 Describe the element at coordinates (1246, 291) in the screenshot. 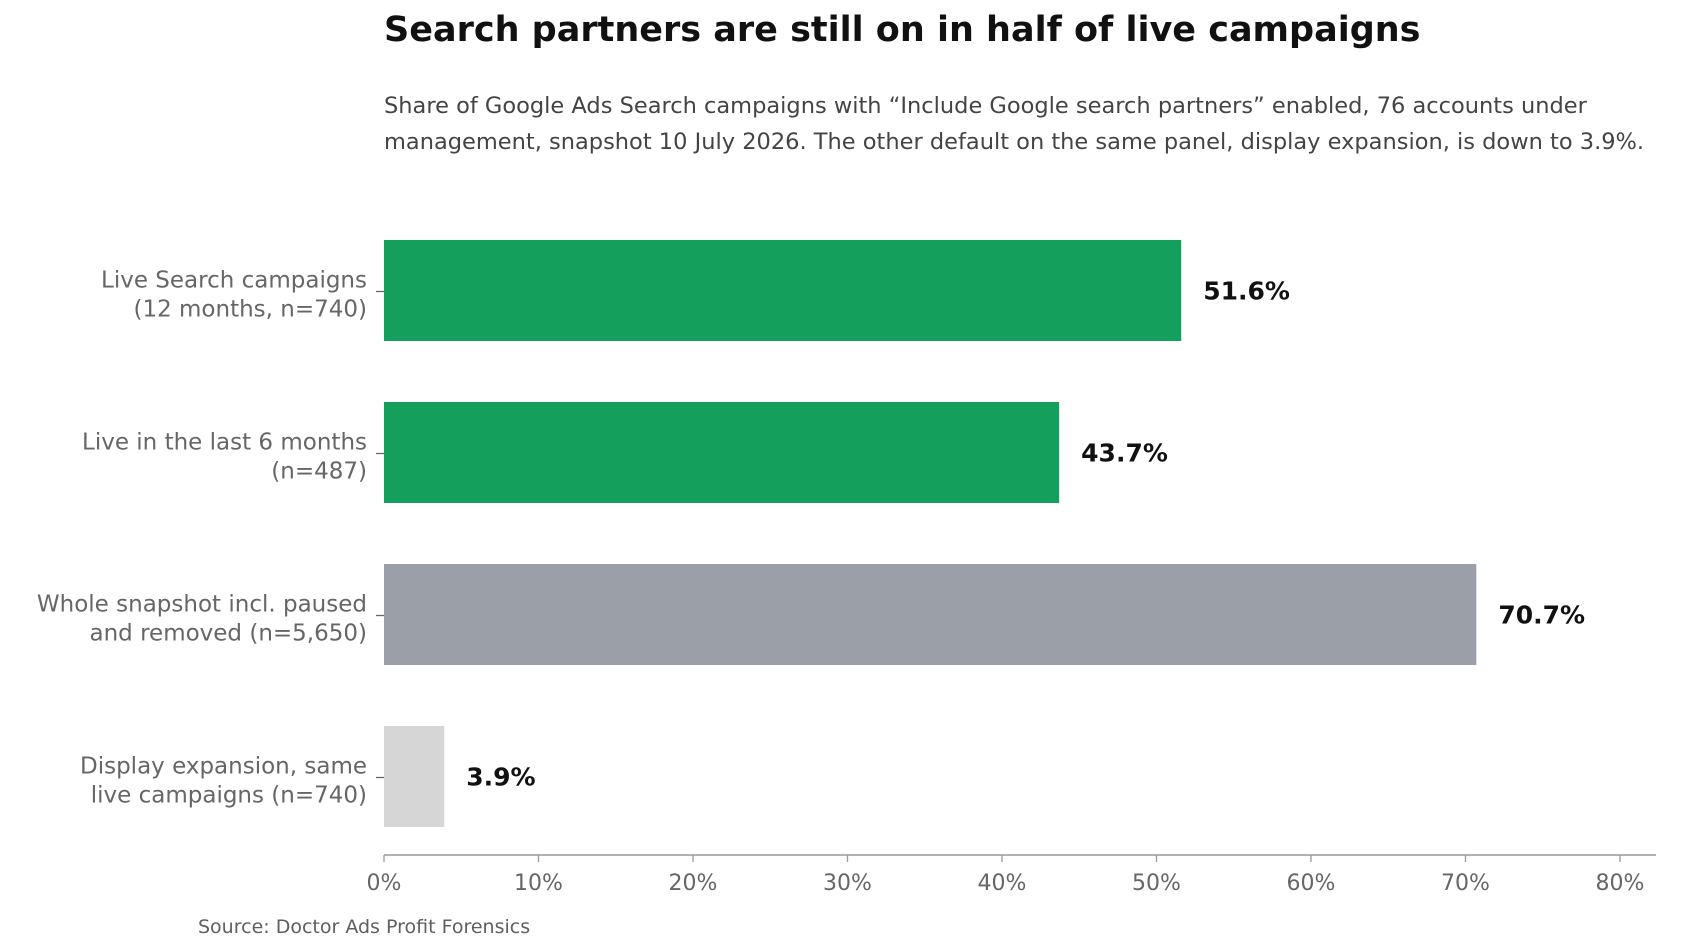

I see `data-label: 51.6%` at that location.